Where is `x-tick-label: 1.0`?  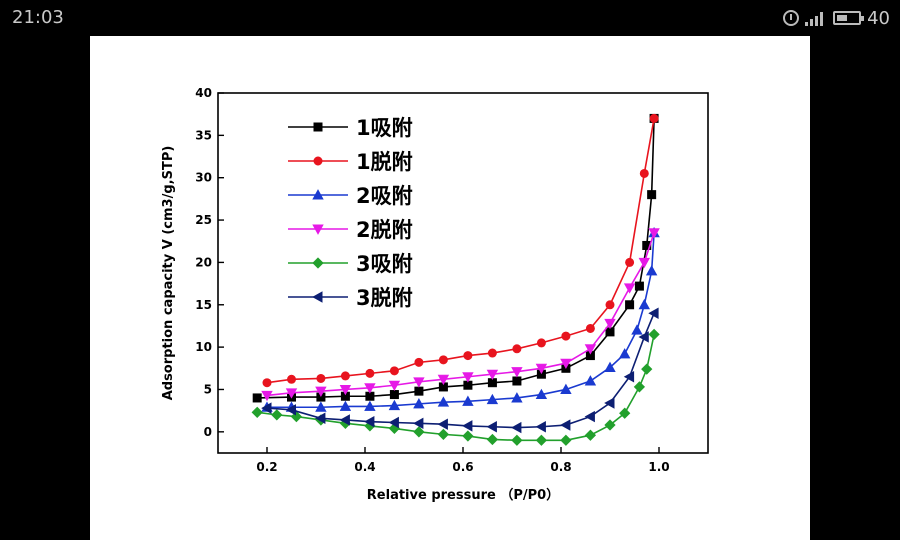 x-tick-label: 1.0 is located at coordinates (658, 467).